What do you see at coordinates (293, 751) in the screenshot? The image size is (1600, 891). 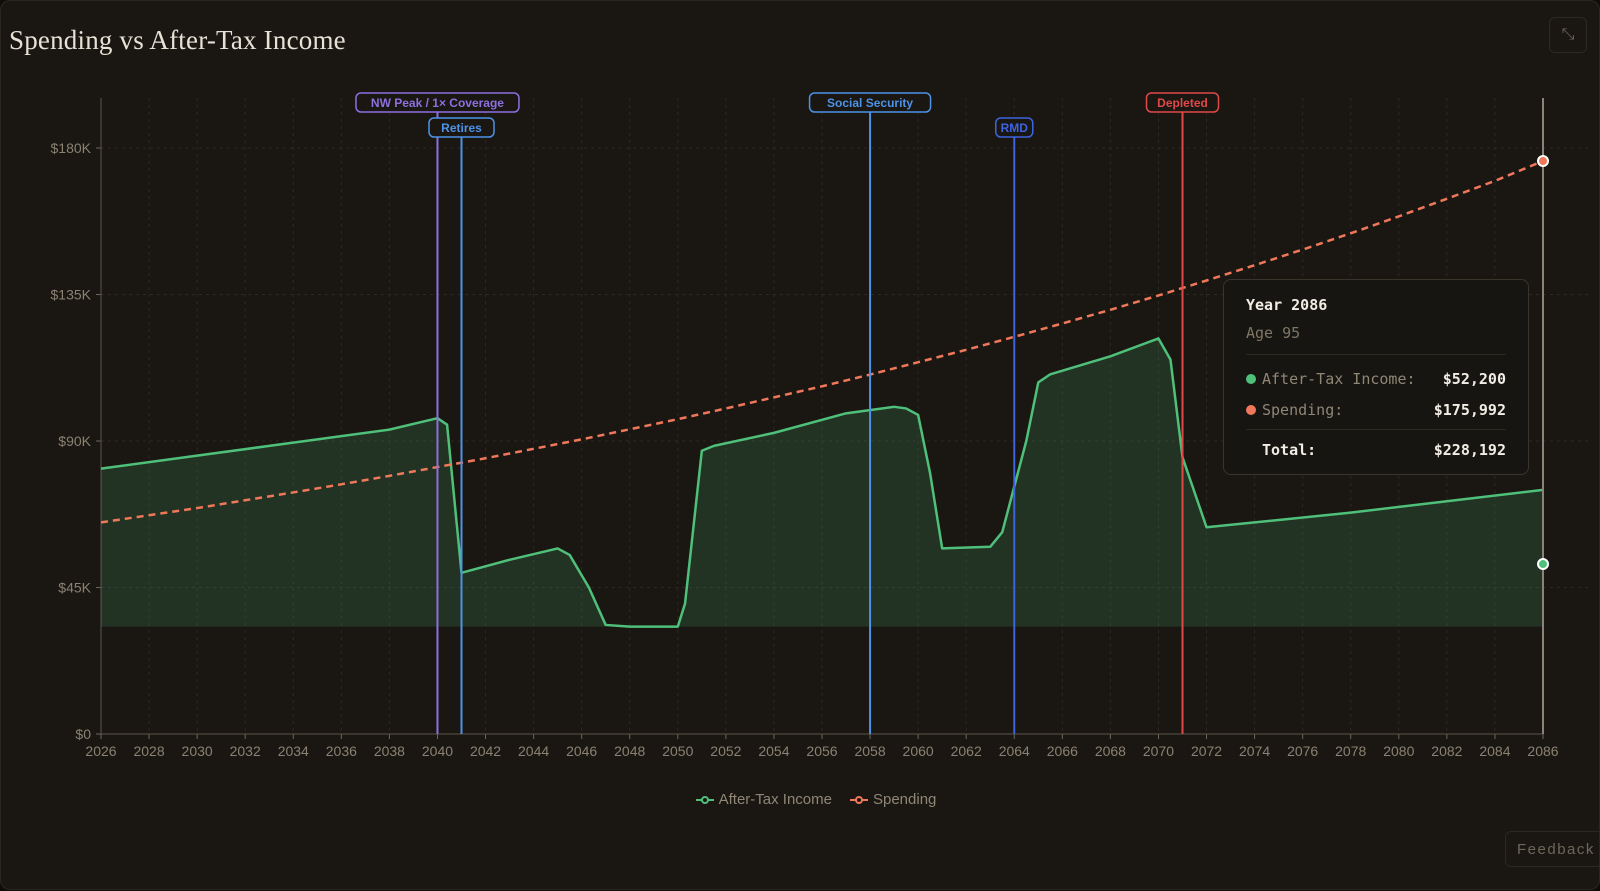 I see `x-tick-label: 2034` at bounding box center [293, 751].